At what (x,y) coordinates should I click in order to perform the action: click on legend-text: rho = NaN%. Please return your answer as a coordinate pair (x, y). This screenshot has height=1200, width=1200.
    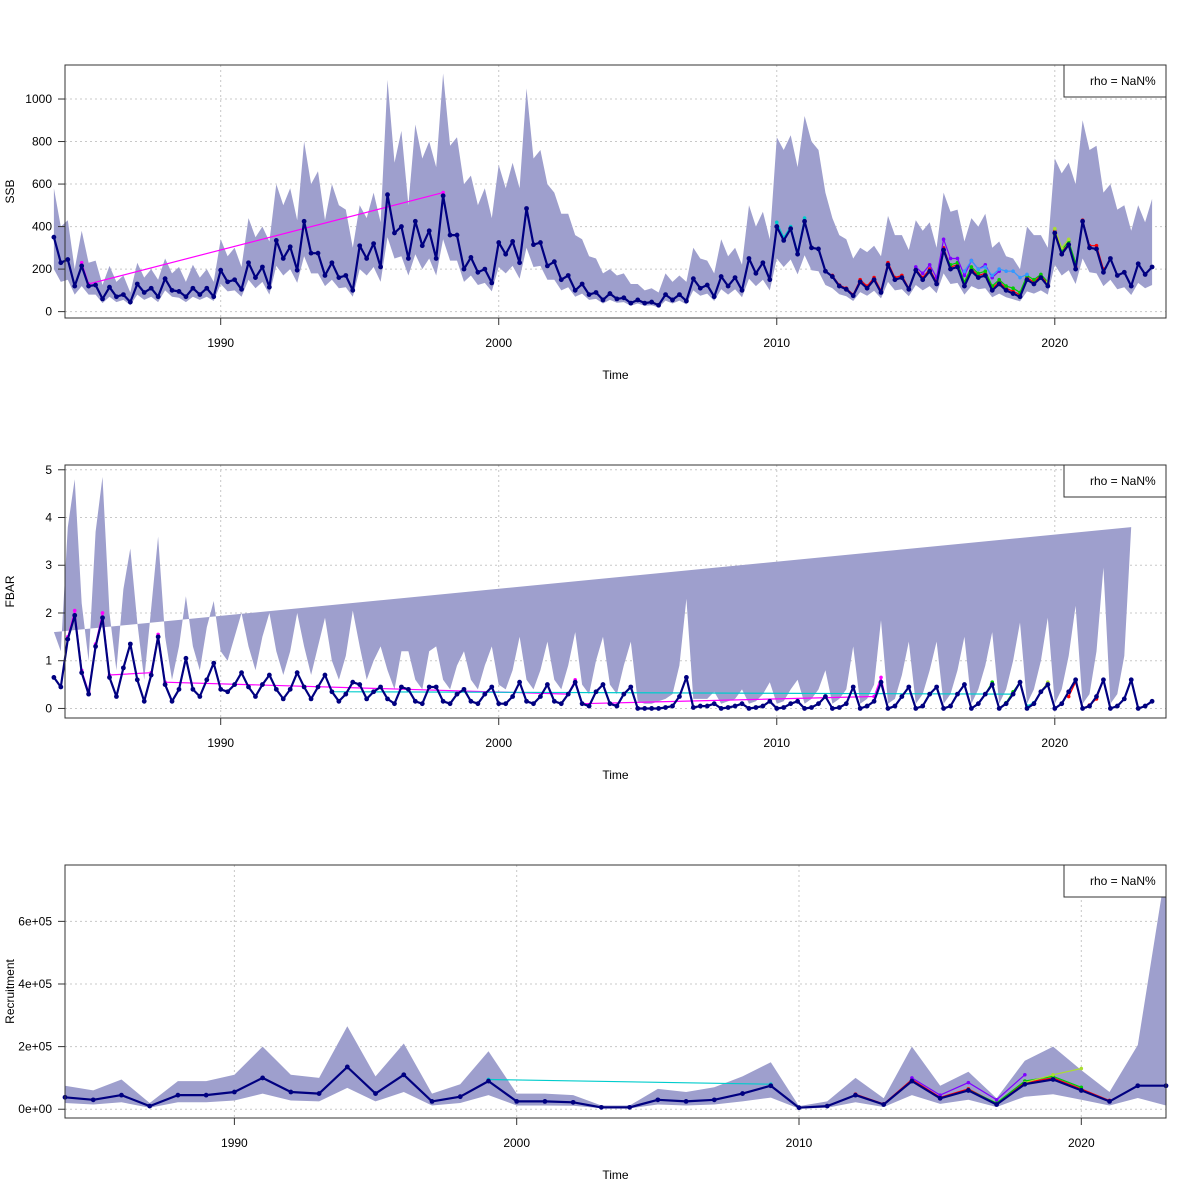
    Looking at the image, I should click on (1123, 481).